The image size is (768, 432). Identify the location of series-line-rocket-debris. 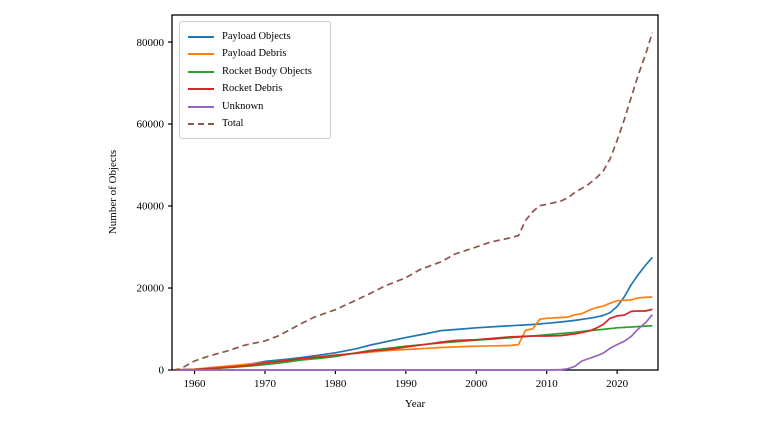
(413, 339).